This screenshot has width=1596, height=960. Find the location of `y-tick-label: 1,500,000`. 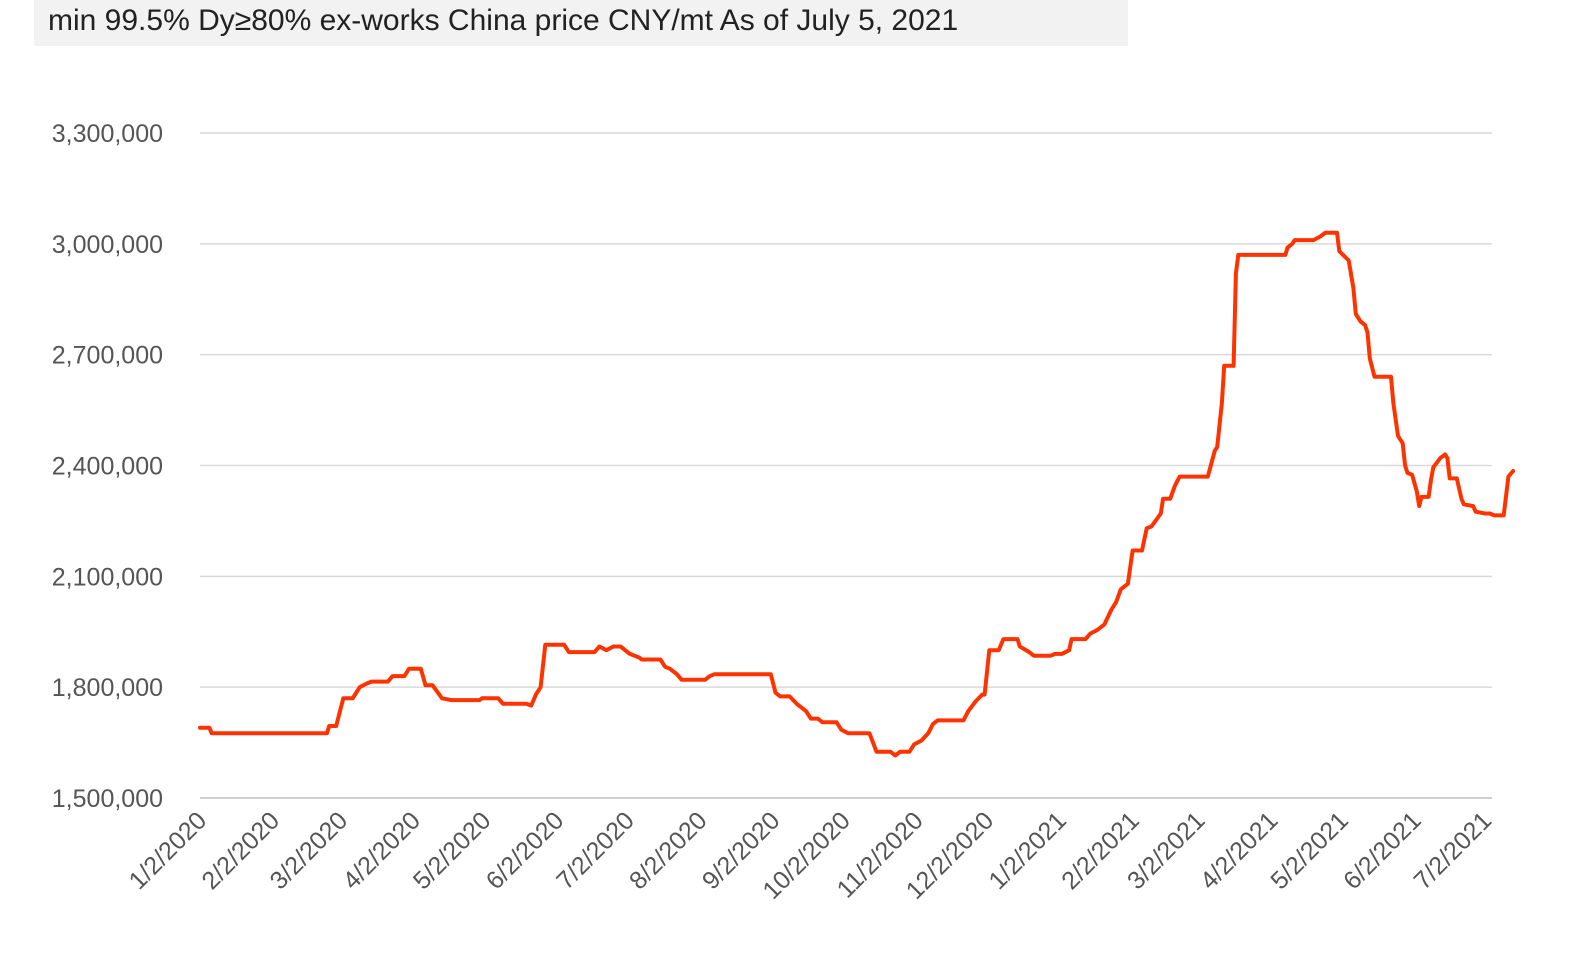

y-tick-label: 1,500,000 is located at coordinates (107, 799).